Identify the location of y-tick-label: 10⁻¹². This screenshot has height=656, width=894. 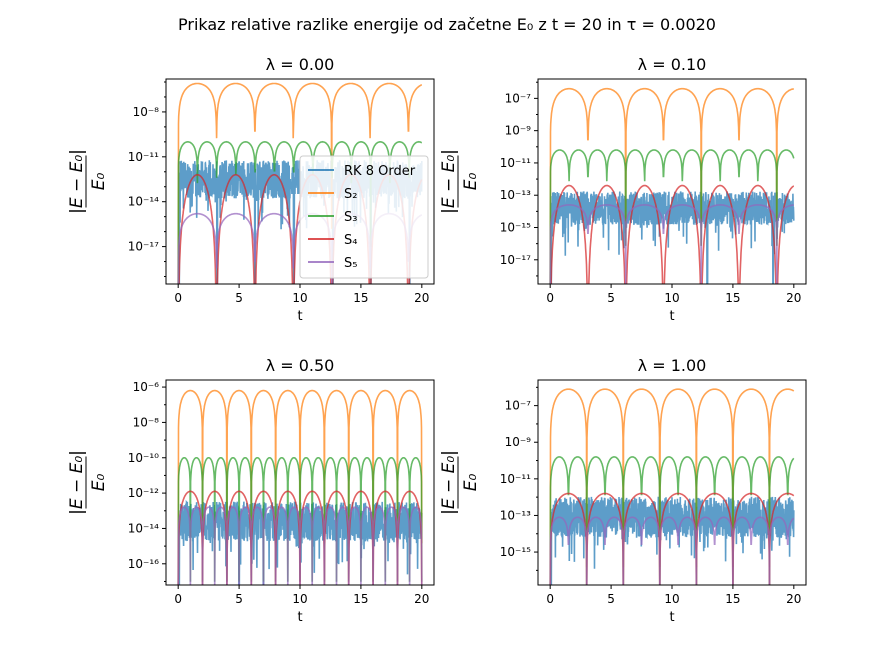
(143, 493).